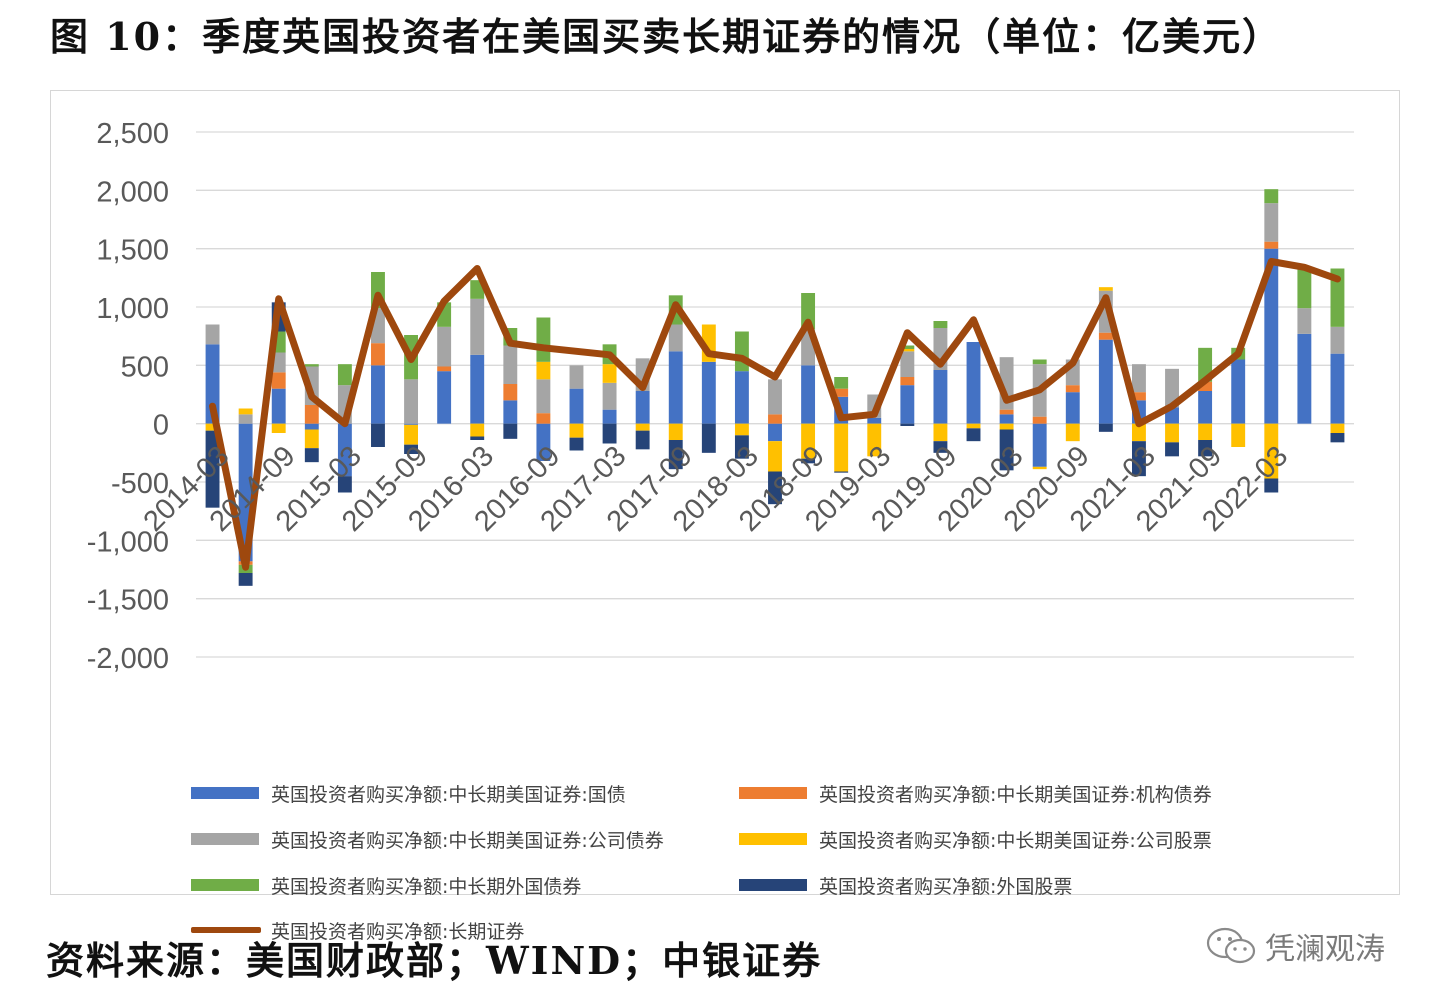  I want to click on legend-item: 英国投资者购买净额:中长期美国证券:公司债券, so click(427, 839).